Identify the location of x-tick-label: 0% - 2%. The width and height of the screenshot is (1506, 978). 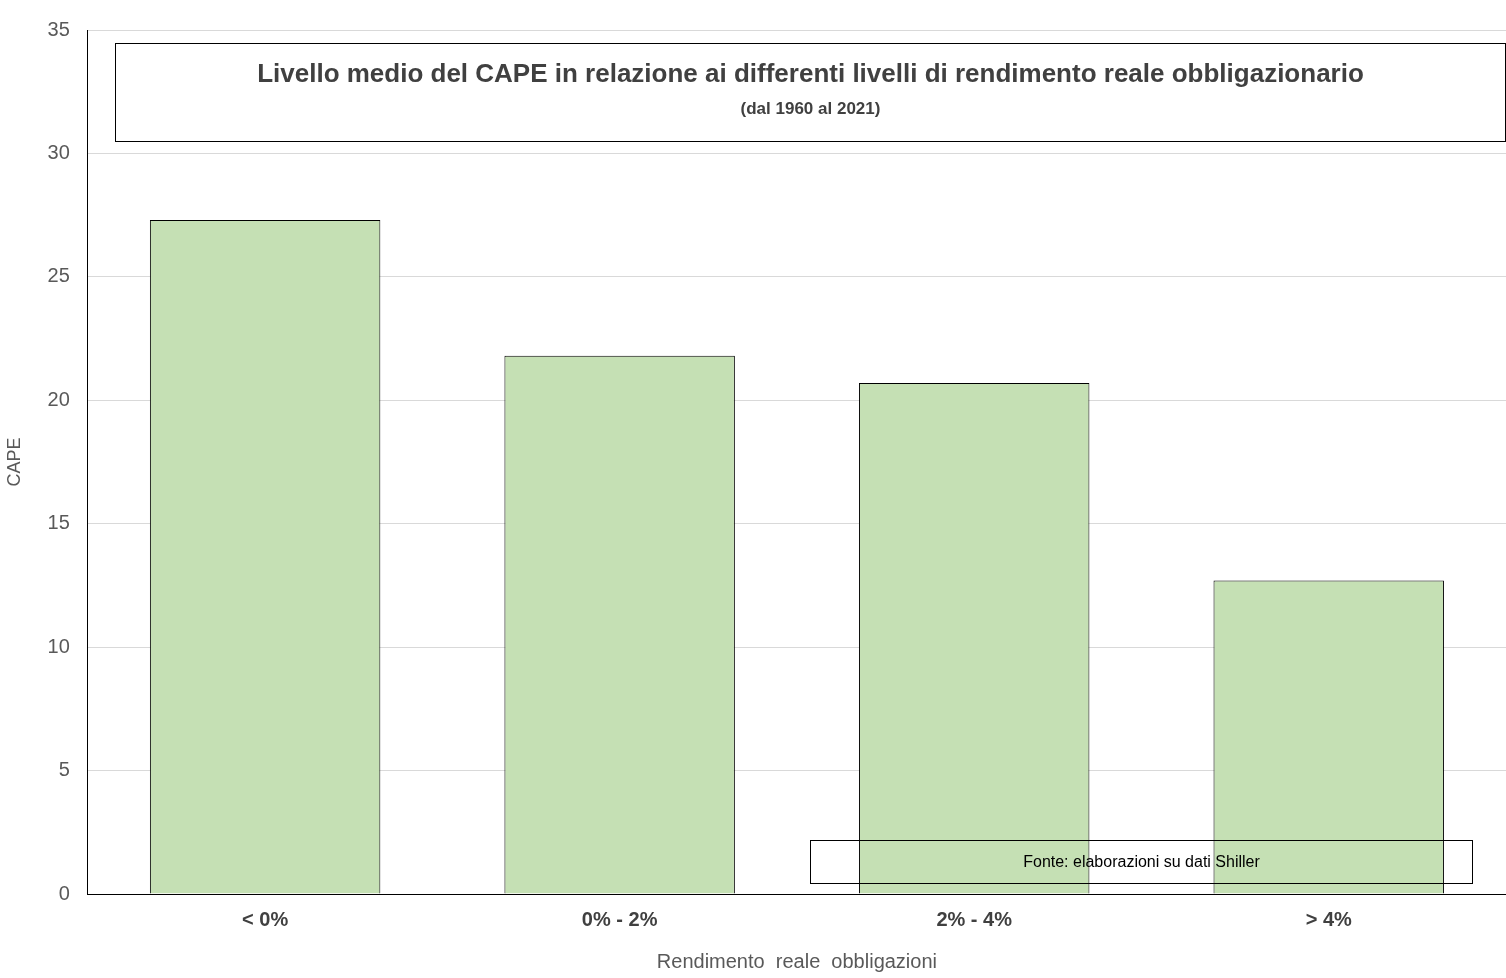
(619, 918).